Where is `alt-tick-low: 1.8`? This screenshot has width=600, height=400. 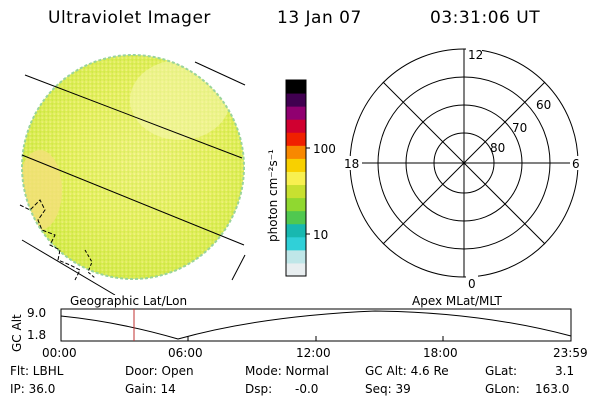
alt-tick-low: 1.8 is located at coordinates (37, 335).